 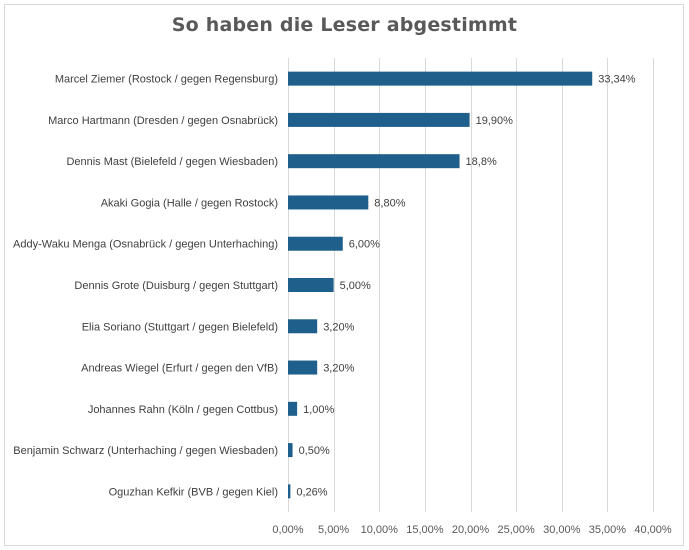 I want to click on data-label: 1,00%, so click(x=318, y=410).